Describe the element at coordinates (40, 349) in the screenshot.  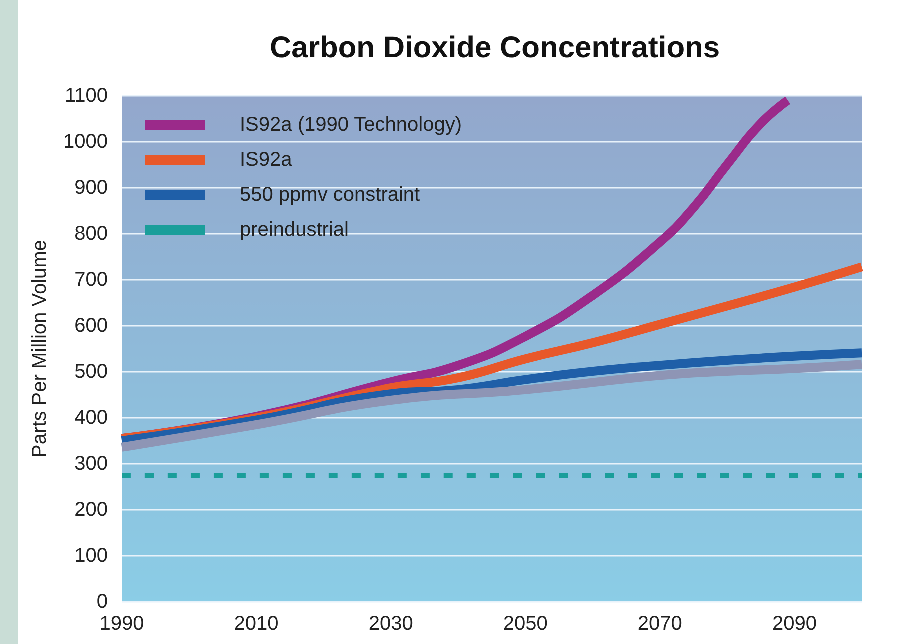
I see `y-axis-title: Parts Per Million Volume` at that location.